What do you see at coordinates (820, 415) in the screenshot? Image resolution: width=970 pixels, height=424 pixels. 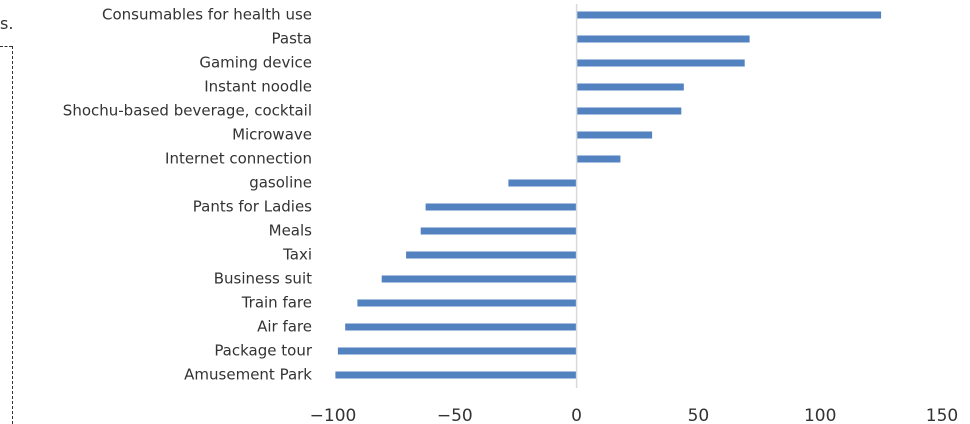 I see `x-tick-label: 100` at bounding box center [820, 415].